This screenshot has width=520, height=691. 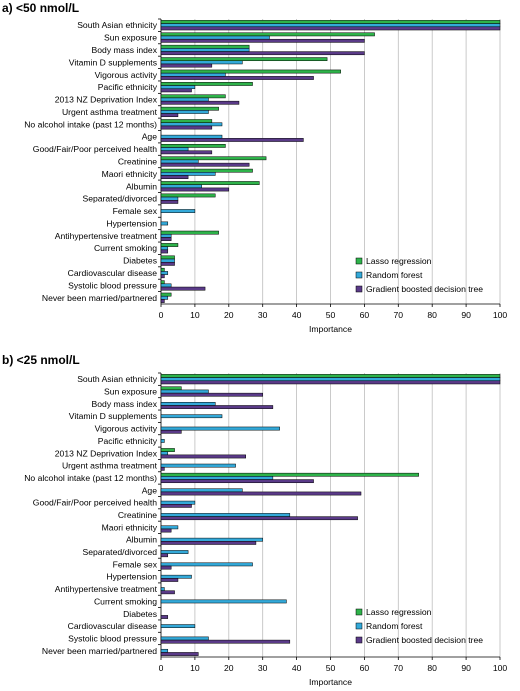 I want to click on panel-b-tick-label: 10, so click(x=195, y=668).